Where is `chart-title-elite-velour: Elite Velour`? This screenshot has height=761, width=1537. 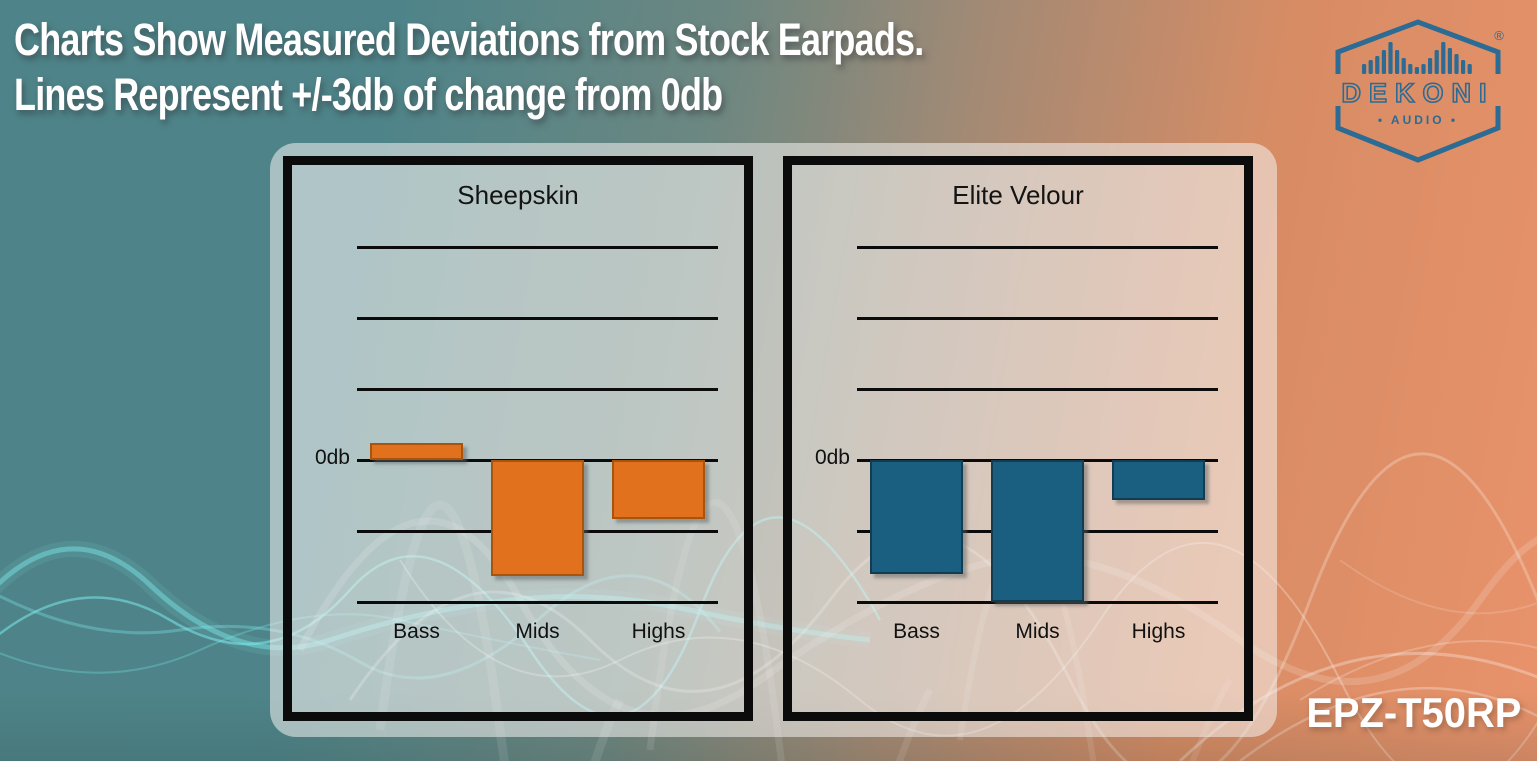 chart-title-elite-velour: Elite Velour is located at coordinates (1018, 195).